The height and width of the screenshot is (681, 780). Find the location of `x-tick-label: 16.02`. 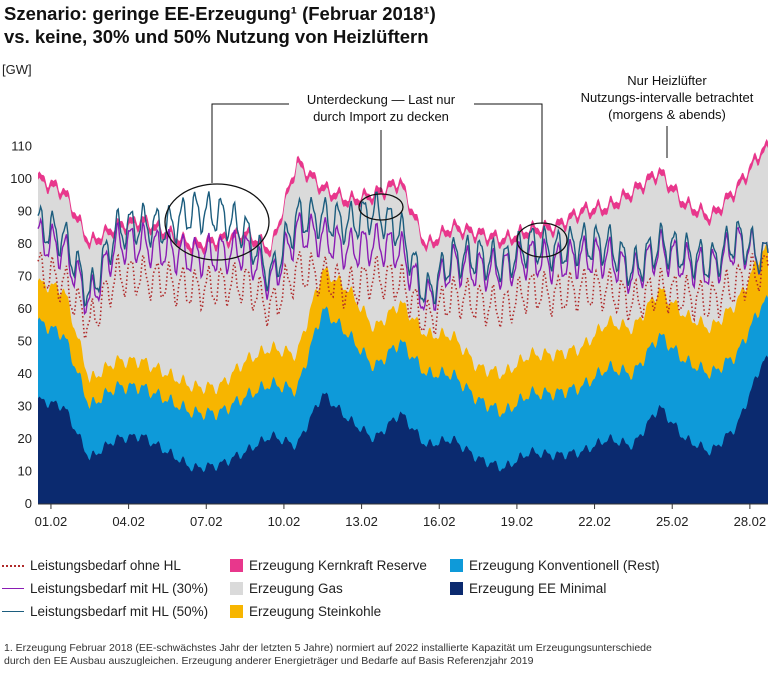

x-tick-label: 16.02 is located at coordinates (439, 521).